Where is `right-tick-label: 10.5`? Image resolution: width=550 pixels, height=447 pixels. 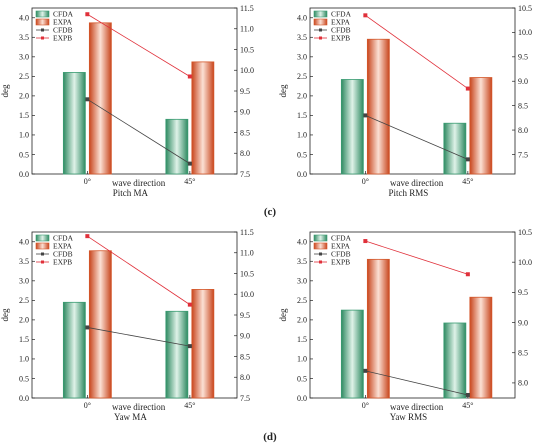
right-tick-label: 10.5 is located at coordinates (247, 273).